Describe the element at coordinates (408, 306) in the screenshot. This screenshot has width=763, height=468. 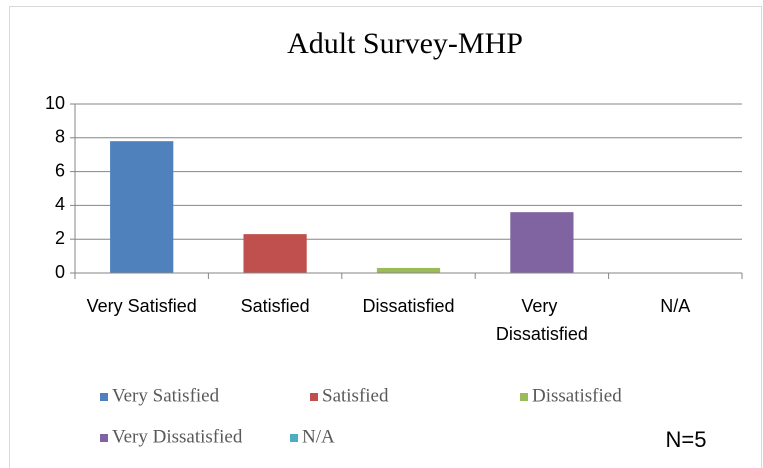
I see `x-tick-label: Dissatisfied` at that location.